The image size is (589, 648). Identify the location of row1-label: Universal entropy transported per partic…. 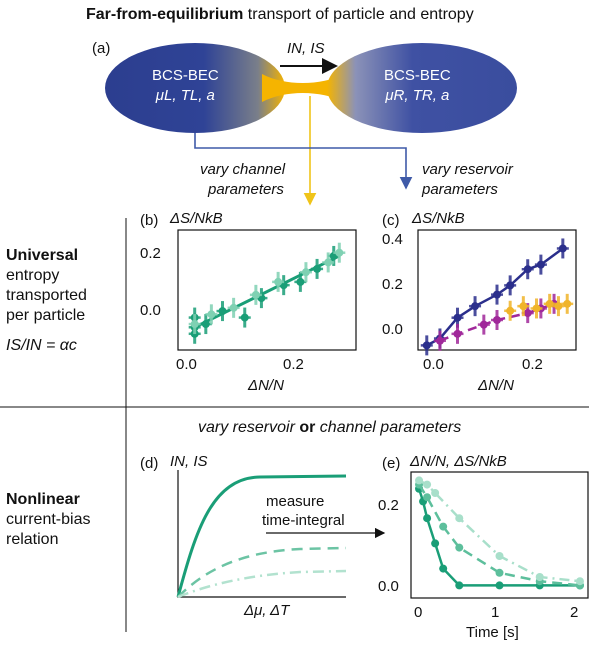
(46, 301).